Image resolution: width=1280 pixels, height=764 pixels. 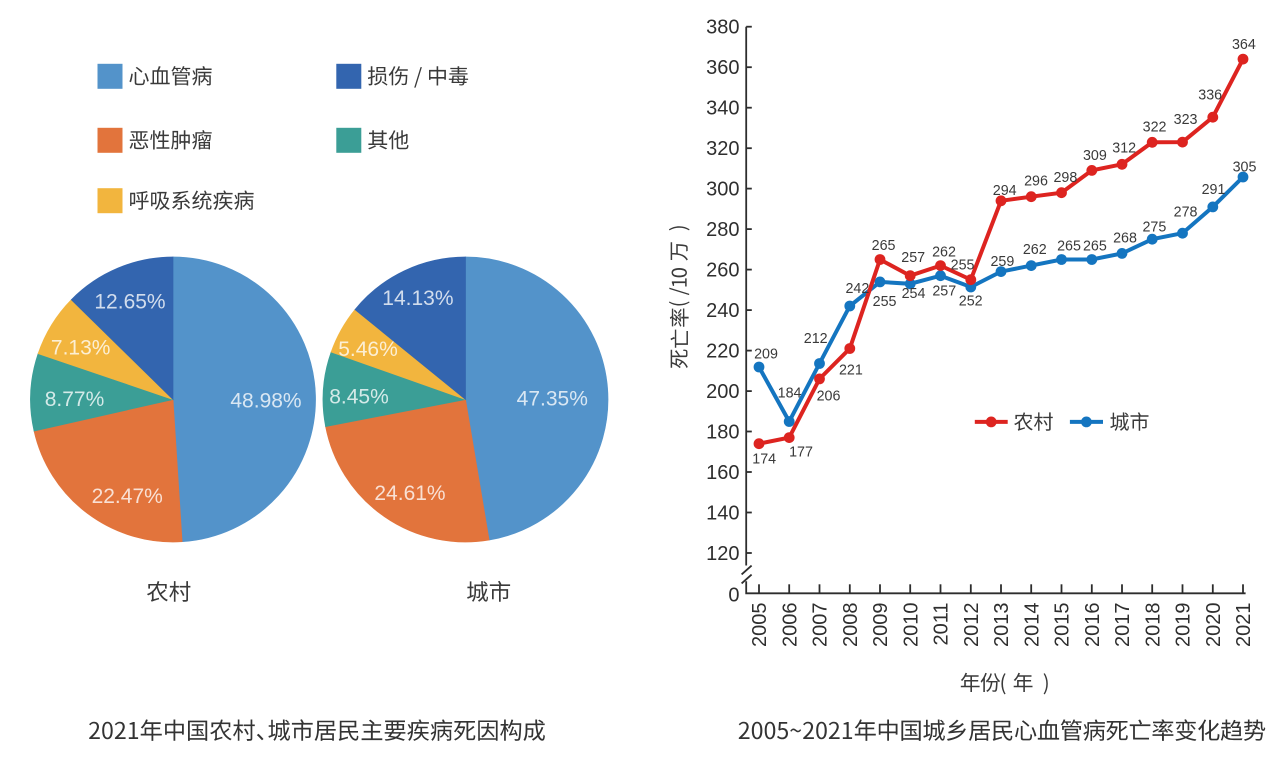 I want to click on svg-text: 120, so click(x=722, y=554).